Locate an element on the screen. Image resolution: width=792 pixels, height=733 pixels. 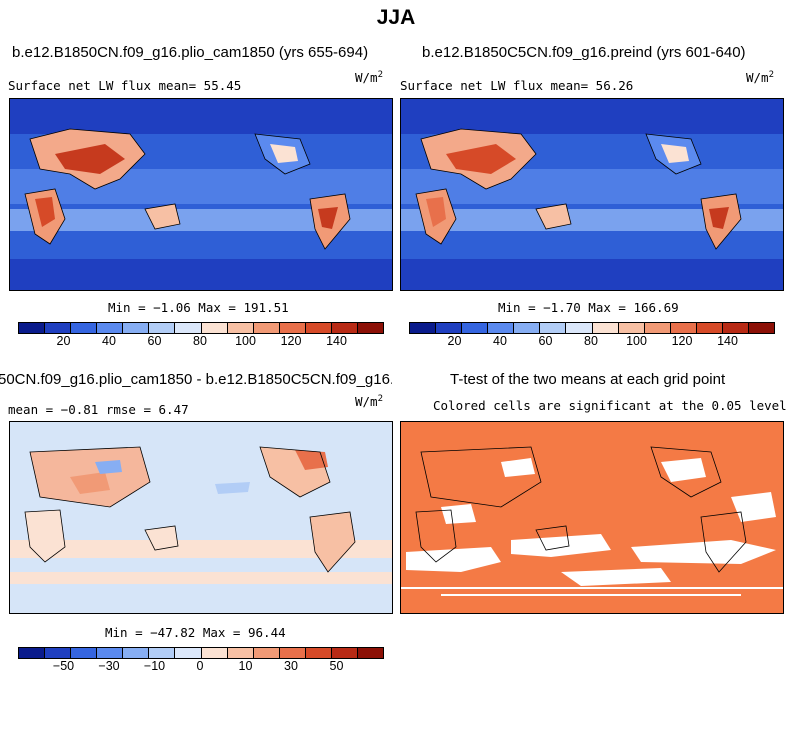
panel-c-colorbar is located at coordinates (201, 653).